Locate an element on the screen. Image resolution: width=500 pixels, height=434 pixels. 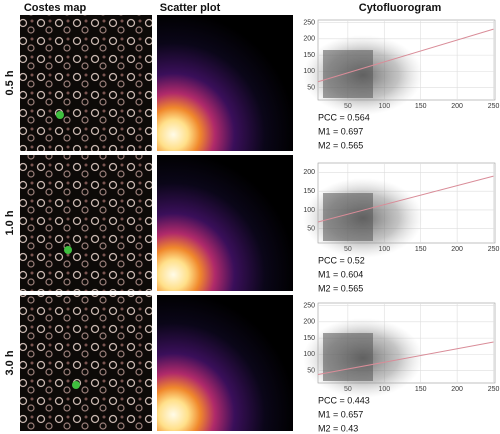
stat-text: M1 = 0.697 is located at coordinates (340, 131).